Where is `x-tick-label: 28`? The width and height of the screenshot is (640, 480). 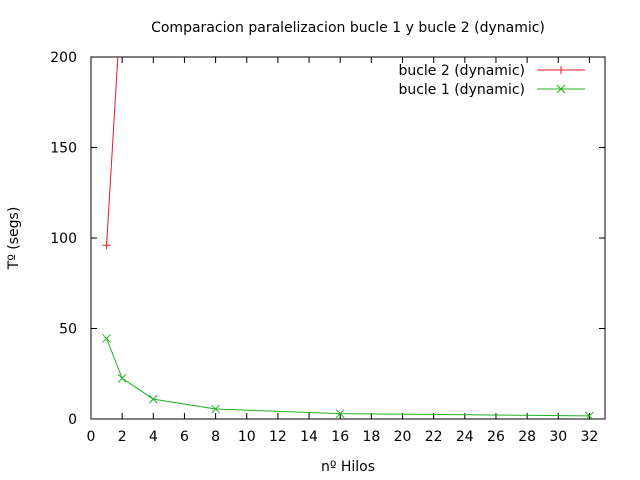
x-tick-label: 28 is located at coordinates (527, 437).